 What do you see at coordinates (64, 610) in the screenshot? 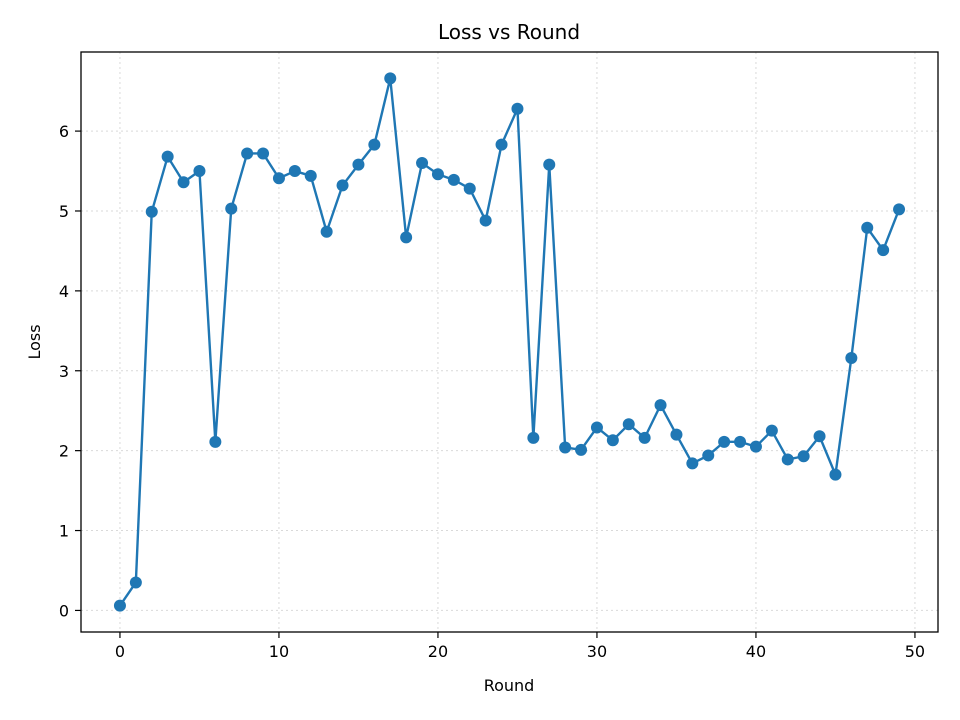
I see `y-tick-label: 0` at bounding box center [64, 610].